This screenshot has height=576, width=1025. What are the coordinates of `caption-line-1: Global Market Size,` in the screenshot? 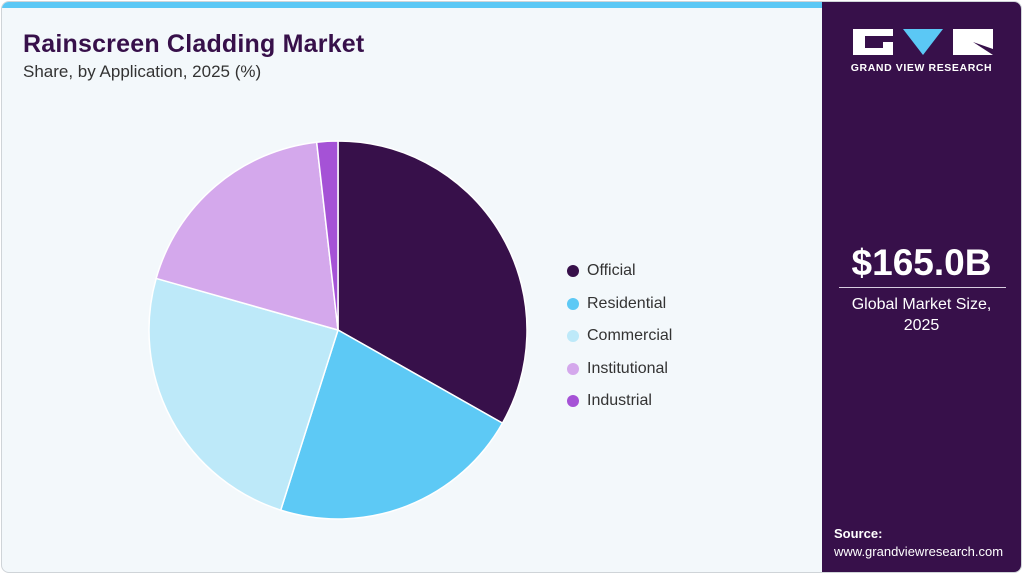 It's located at (921, 304).